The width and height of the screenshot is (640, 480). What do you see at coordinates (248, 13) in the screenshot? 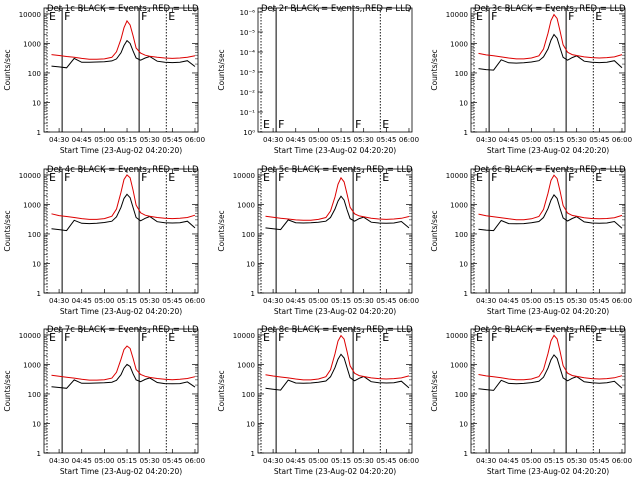
I see `y-tick-label: 10⁻⁶` at bounding box center [248, 13].